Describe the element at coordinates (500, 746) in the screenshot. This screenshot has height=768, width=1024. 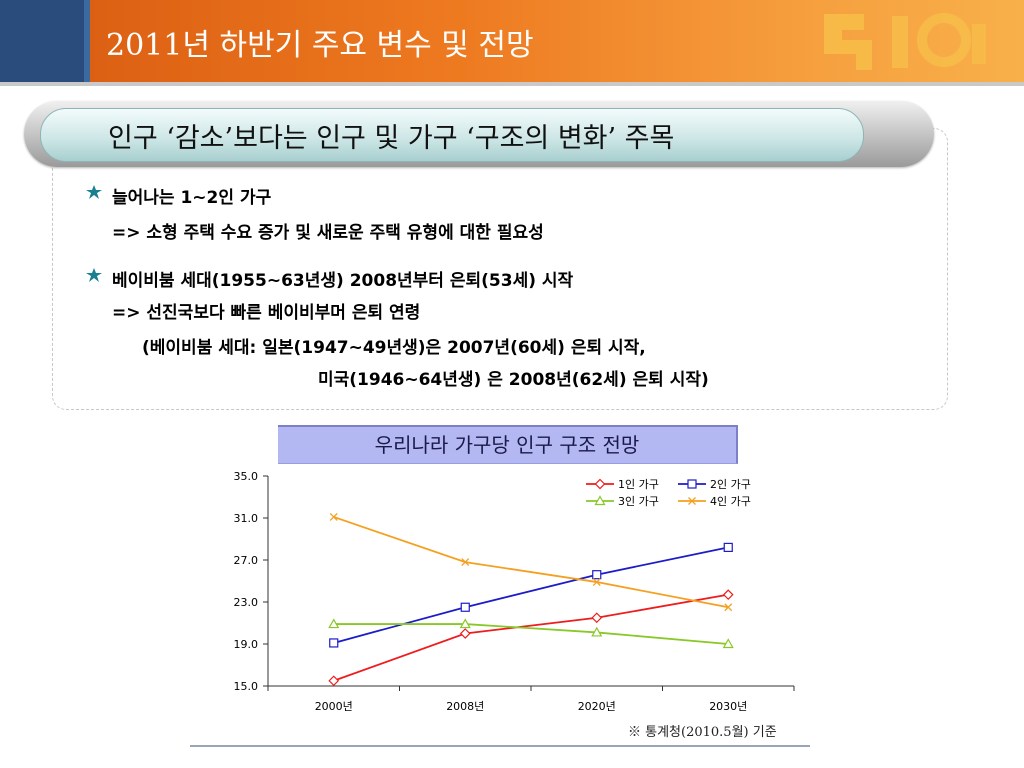
I see `bottom-divider` at that location.